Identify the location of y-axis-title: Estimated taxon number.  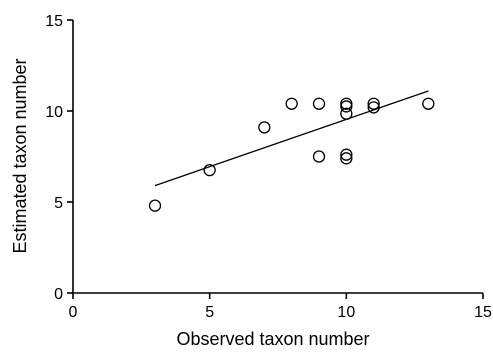
(20, 155).